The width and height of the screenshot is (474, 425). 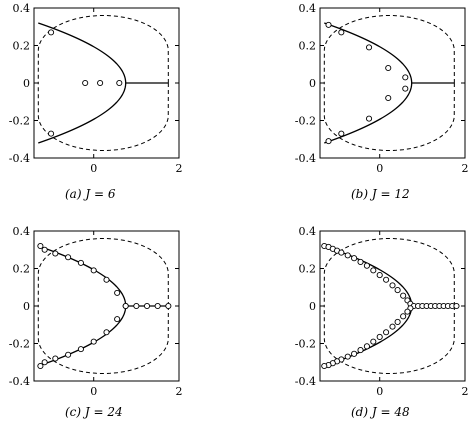 I want to click on caption-d-text: J = 48, so click(x=390, y=412).